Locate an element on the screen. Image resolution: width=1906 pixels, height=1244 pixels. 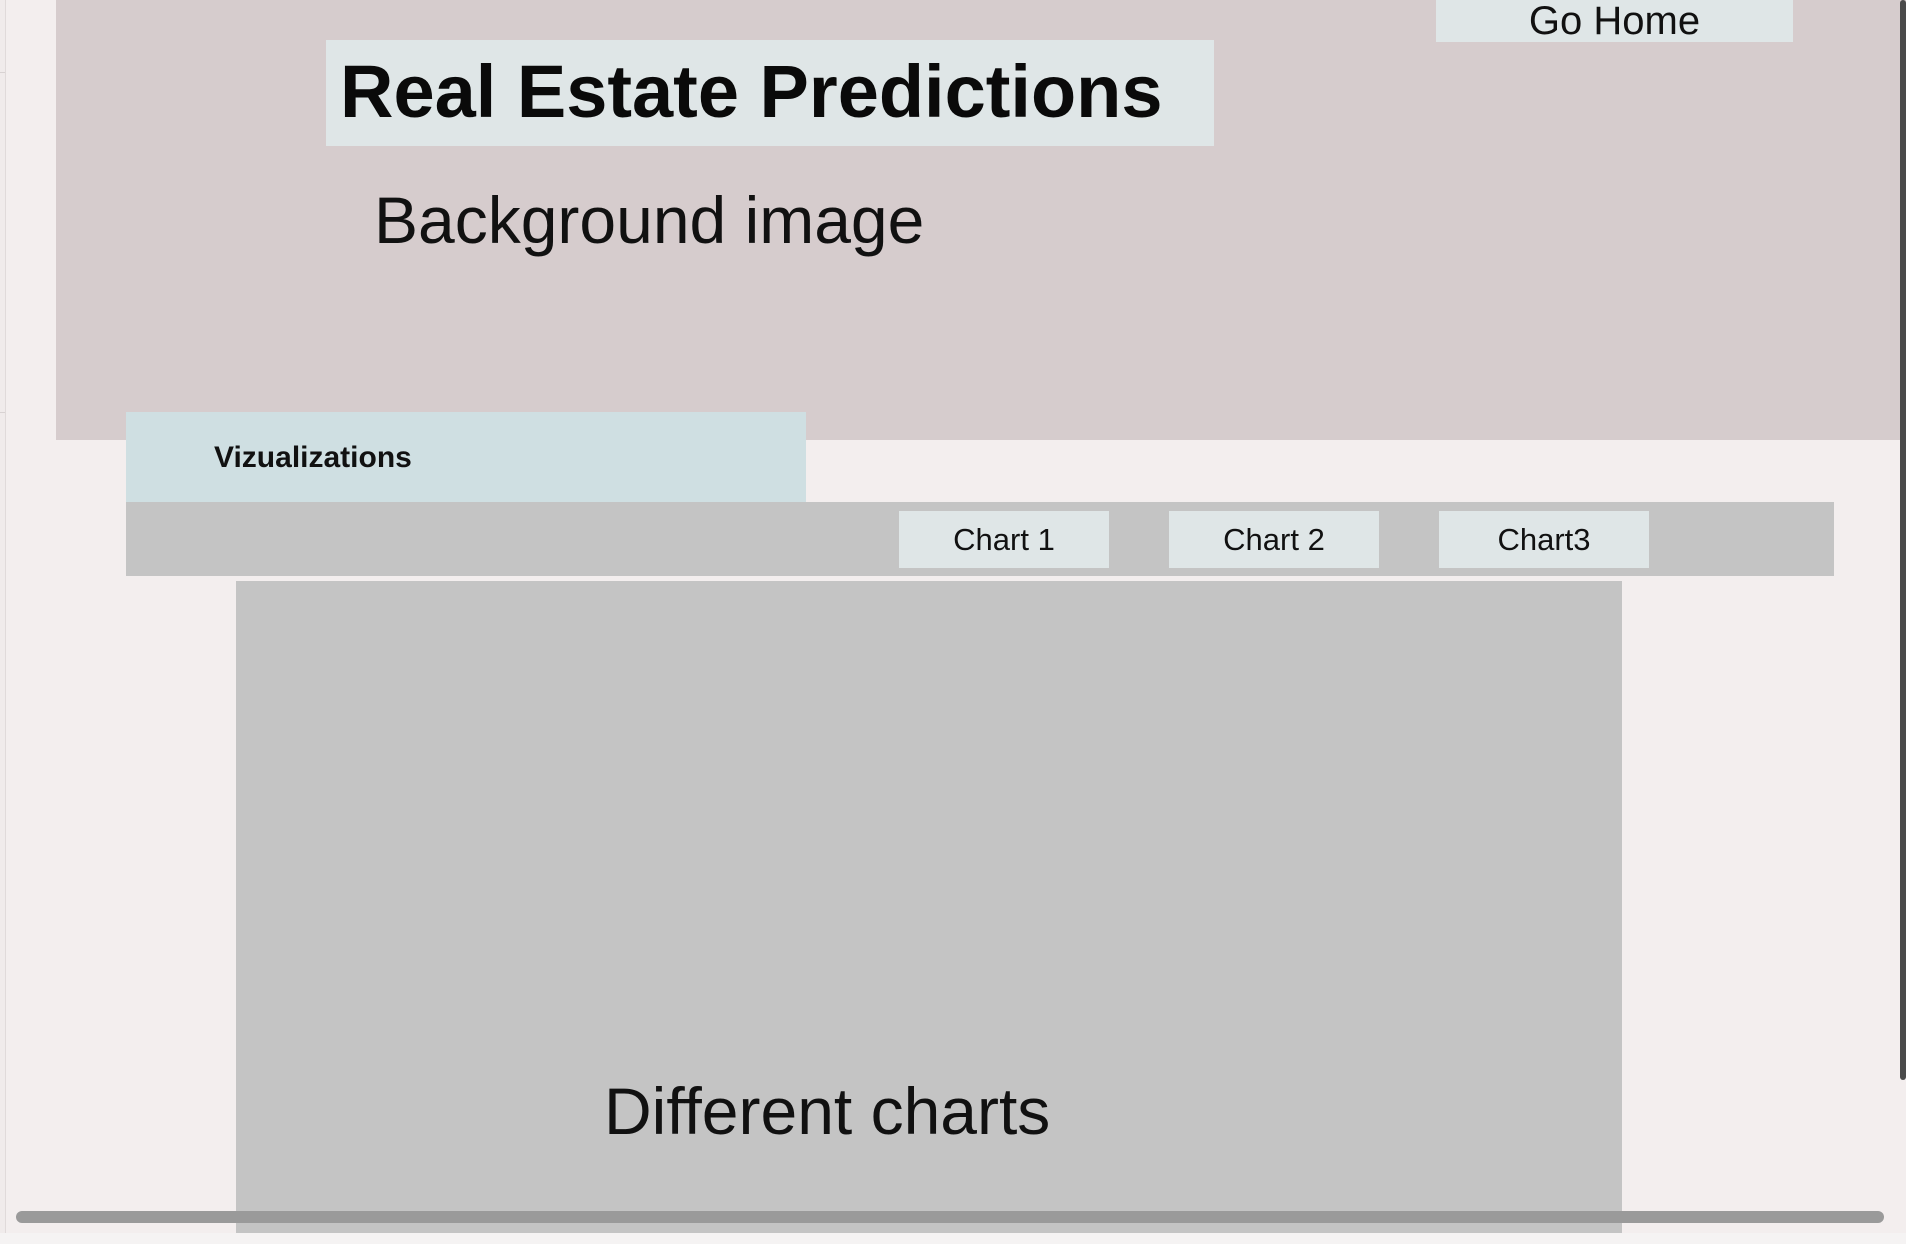
left-edge-divider is located at coordinates (3, 622).